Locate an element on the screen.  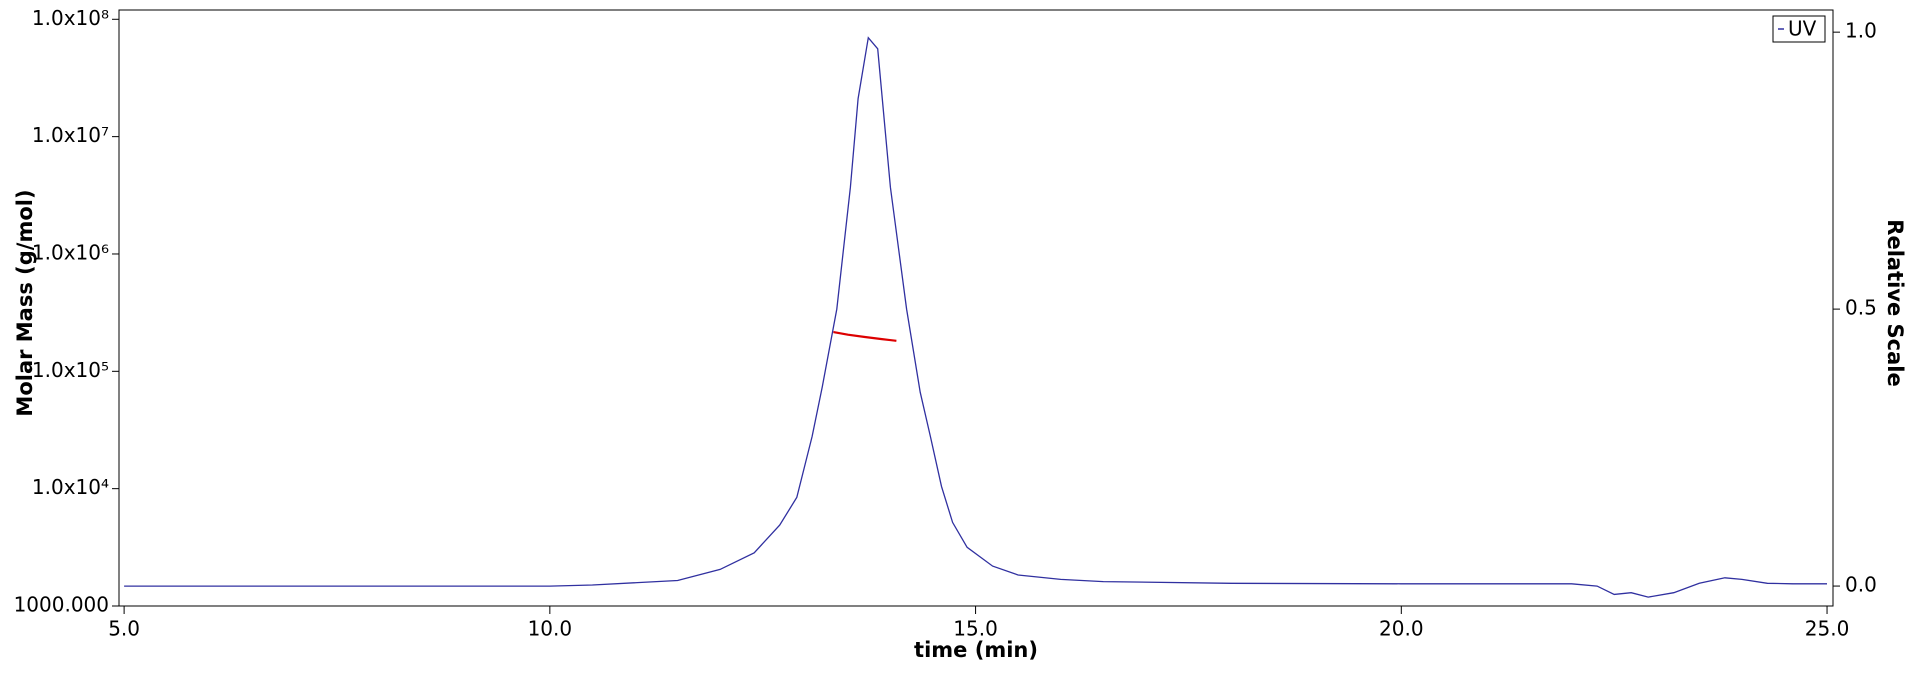
y-tick-label: 1.0x10⁸ is located at coordinates (70, 18).